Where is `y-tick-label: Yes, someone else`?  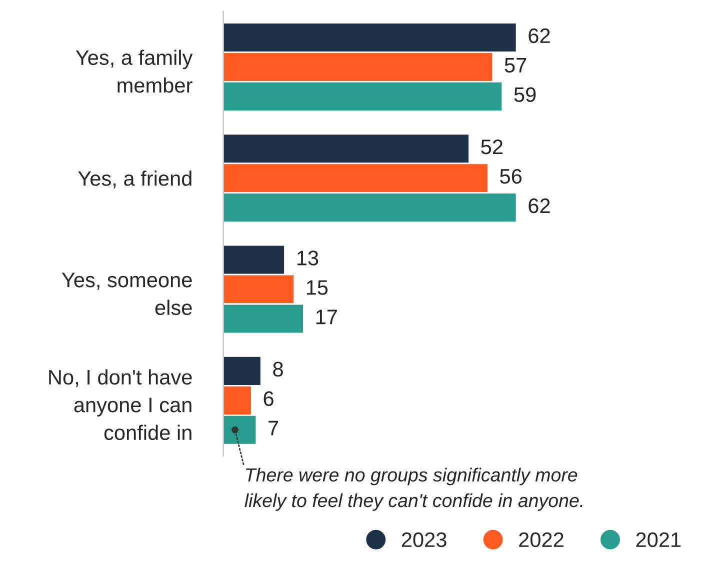 y-tick-label: Yes, someone else is located at coordinates (127, 294).